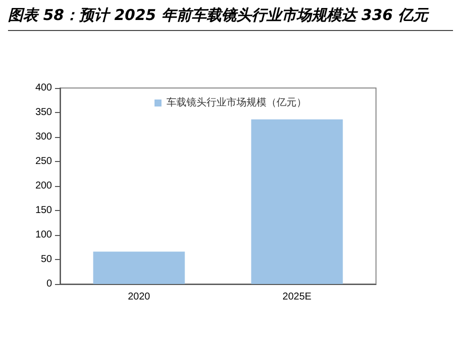 This screenshot has height=341, width=461. What do you see at coordinates (43, 235) in the screenshot?
I see `y-tick-label: 100` at bounding box center [43, 235].